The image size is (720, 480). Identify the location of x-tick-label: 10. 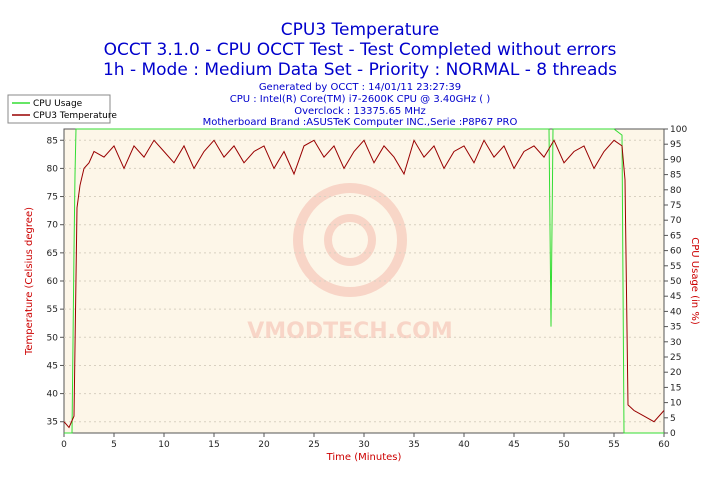
(164, 445).